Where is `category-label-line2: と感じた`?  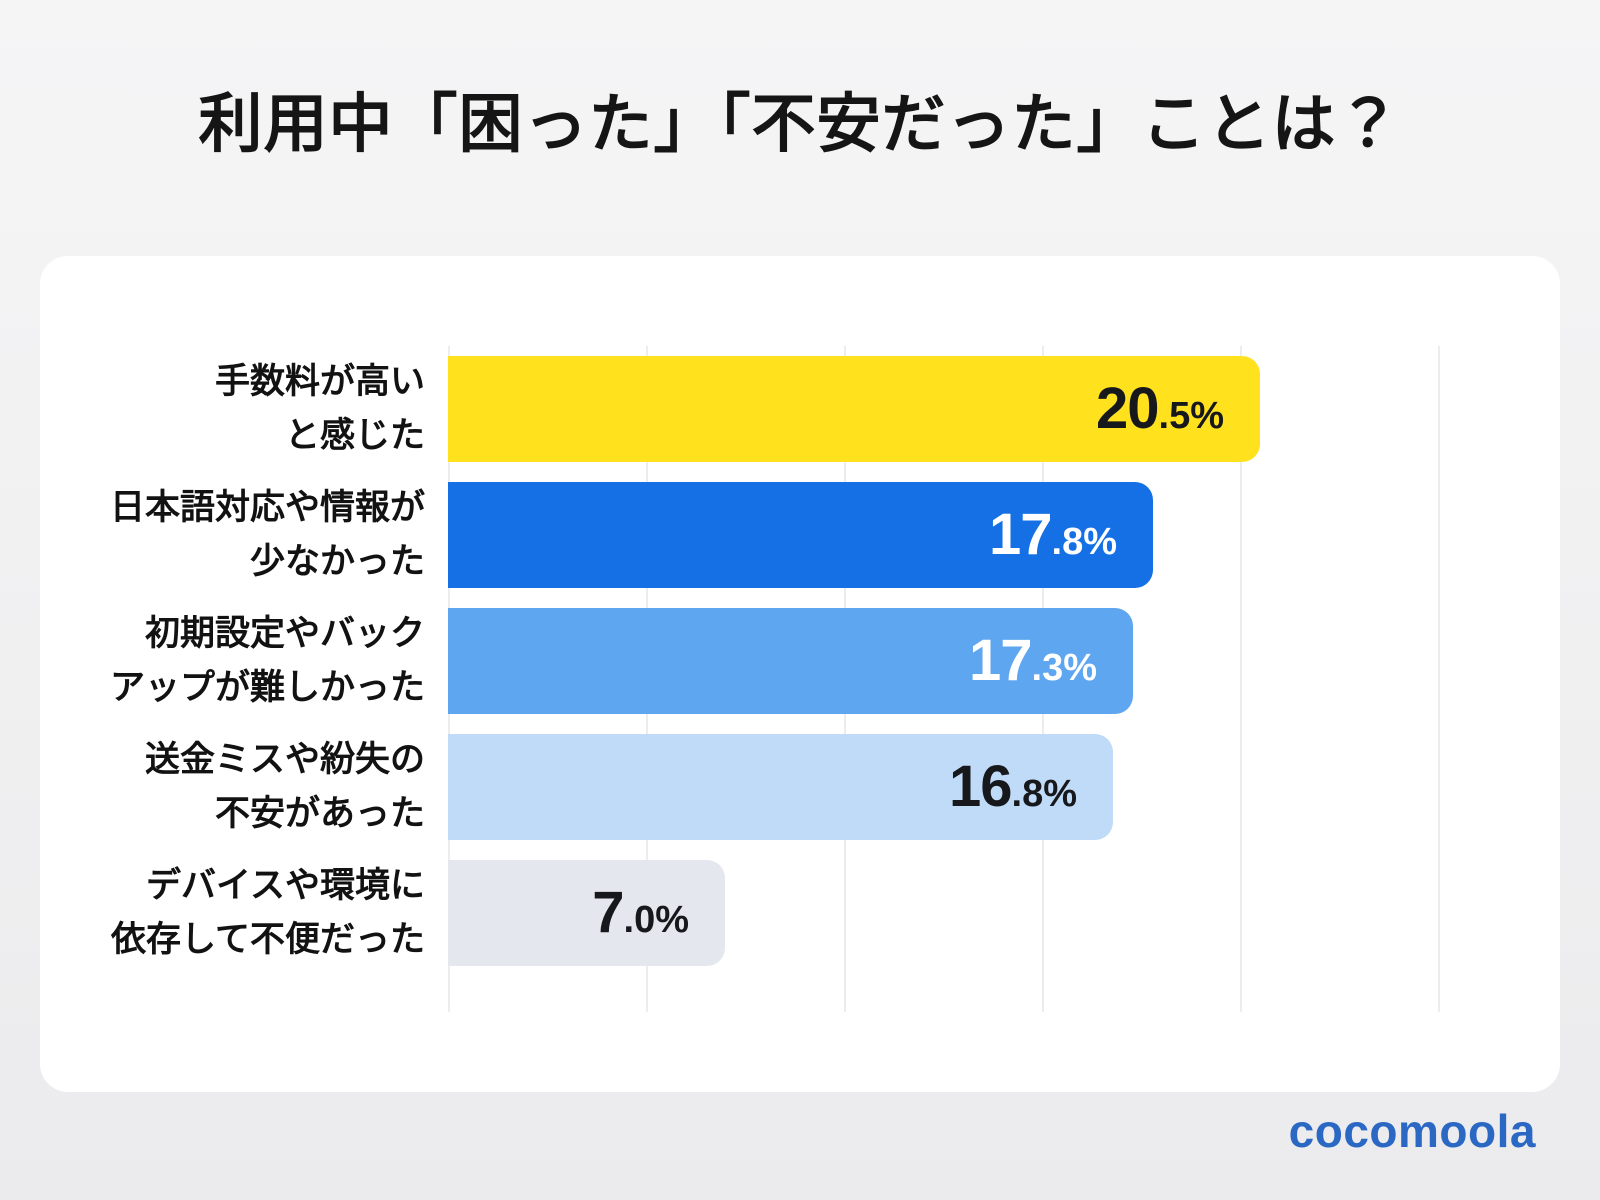 category-label-line2: と感じた is located at coordinates (354, 435).